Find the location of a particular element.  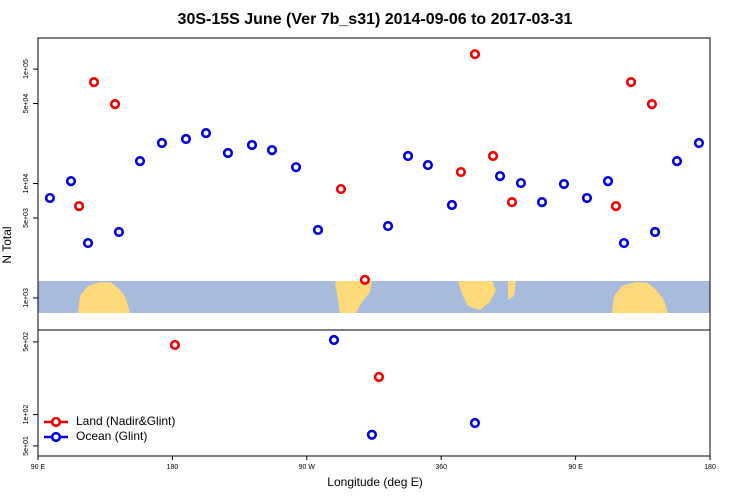

x-tick-label: 90 W is located at coordinates (307, 467).